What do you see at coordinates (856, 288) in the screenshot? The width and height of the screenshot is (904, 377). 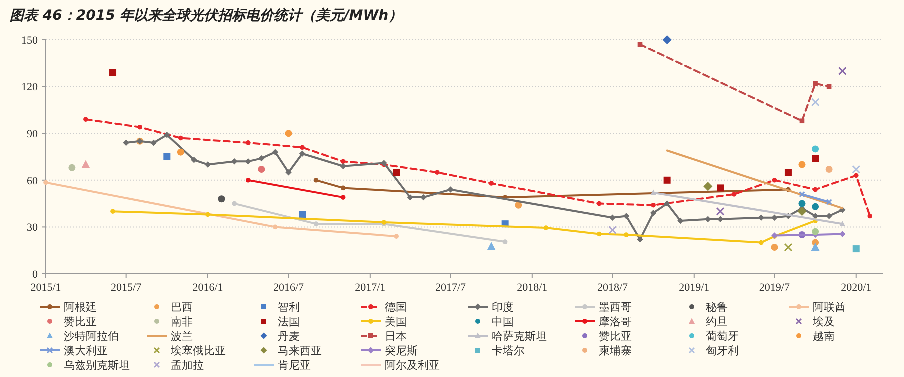 I see `x-tick-label: 2020/1` at bounding box center [856, 288].